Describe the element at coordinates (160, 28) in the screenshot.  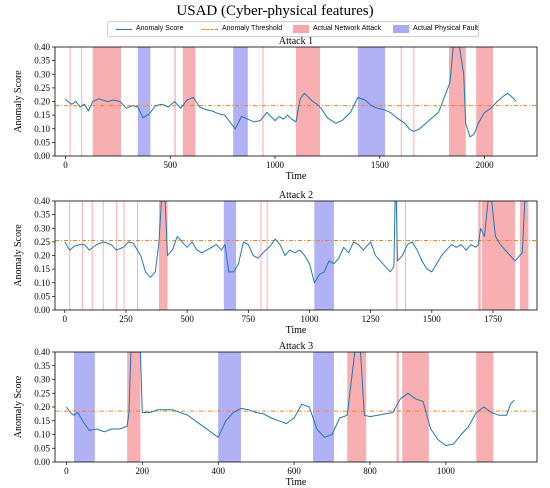
I see `legend-label-anomaly-score: Anomaly Score` at that location.